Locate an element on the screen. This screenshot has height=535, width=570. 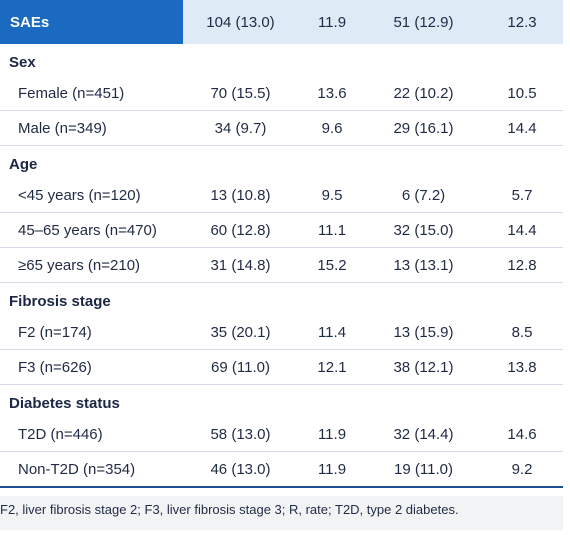
cell: 69 (11.0) is located at coordinates (240, 367).